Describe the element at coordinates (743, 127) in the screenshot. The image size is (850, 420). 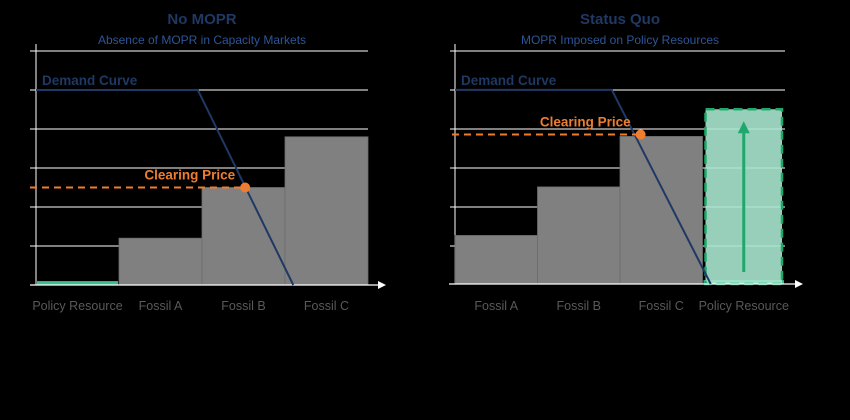
I see `mopr-arrow-head` at that location.